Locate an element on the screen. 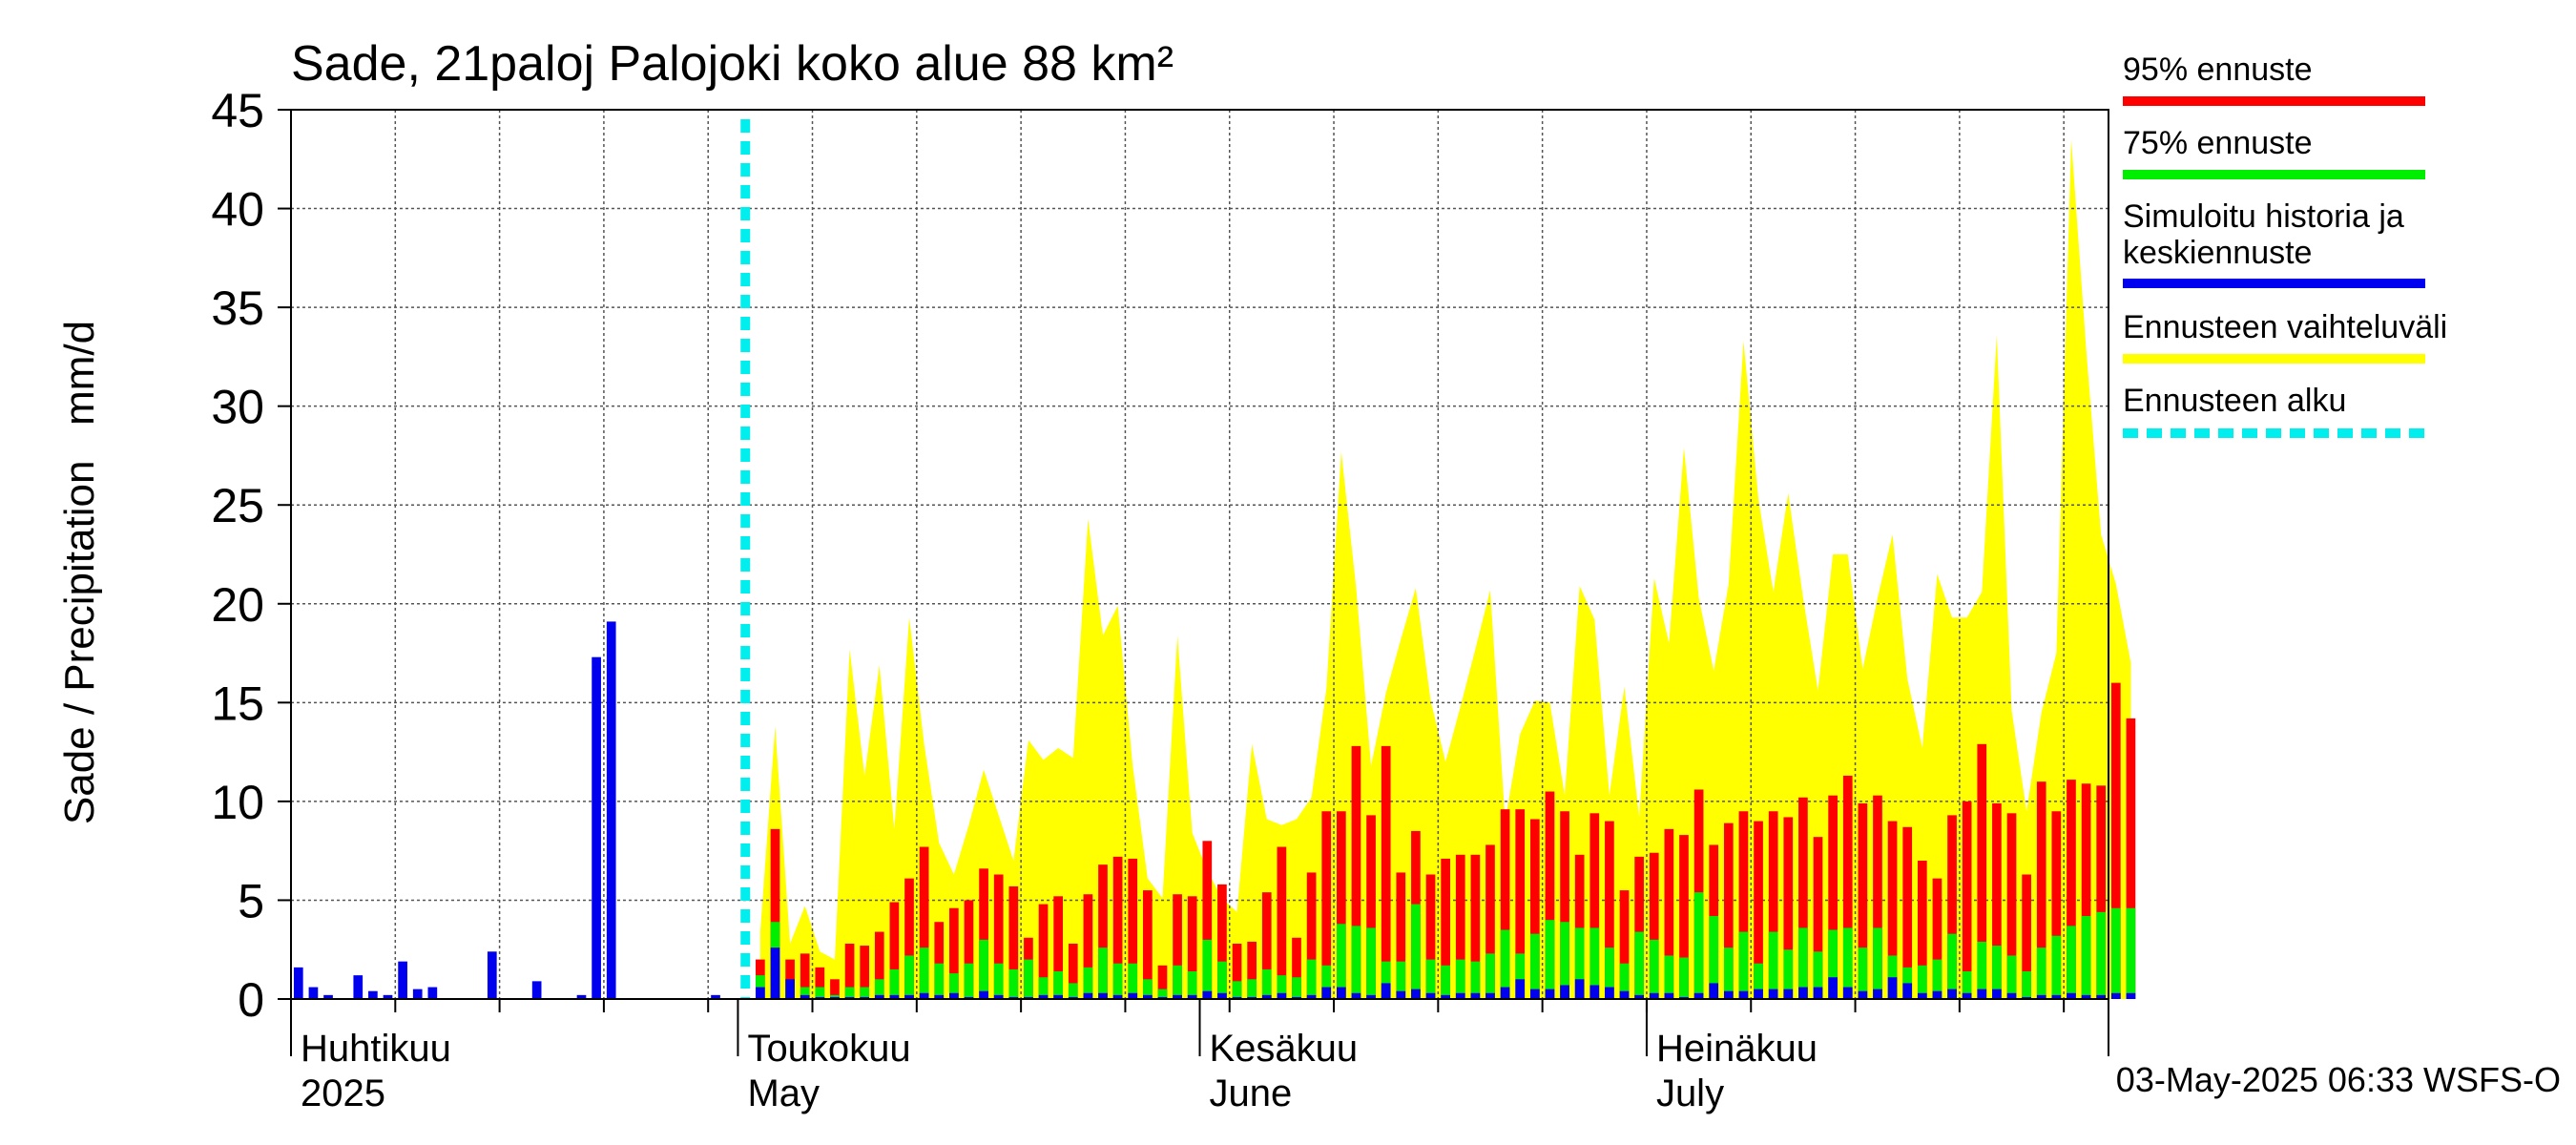 The height and width of the screenshot is (1145, 2576). legend-label: 95% ennuste is located at coordinates (2218, 70).